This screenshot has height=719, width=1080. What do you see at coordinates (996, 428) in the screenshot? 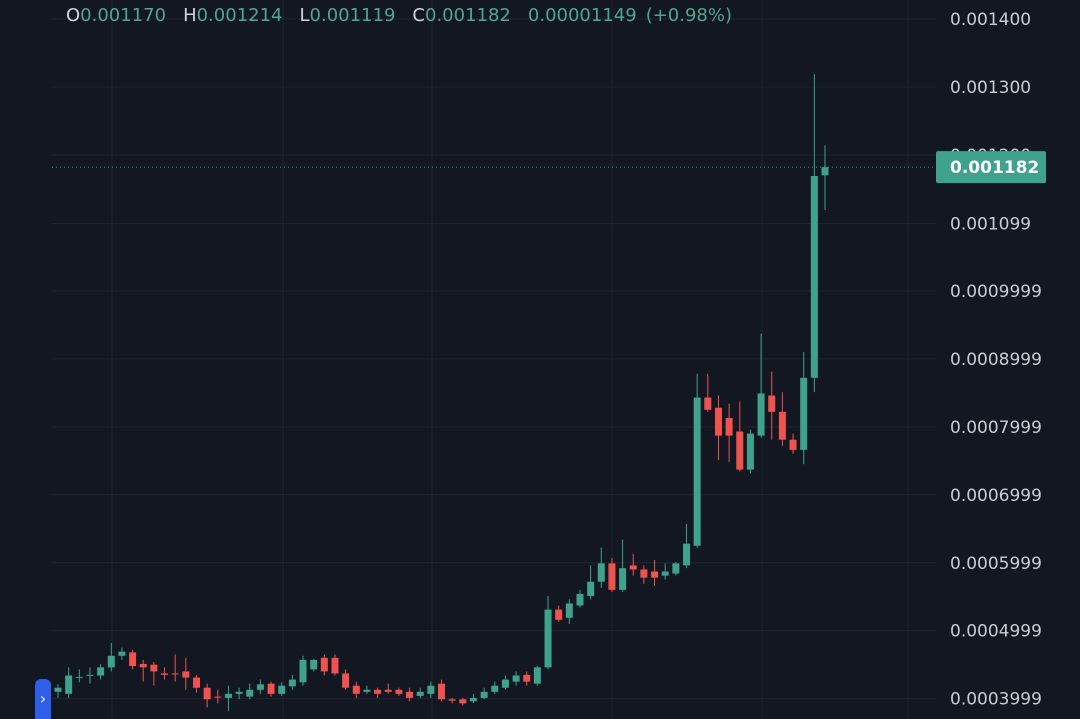
I see `y-tick-label: 0.0007999` at bounding box center [996, 428].